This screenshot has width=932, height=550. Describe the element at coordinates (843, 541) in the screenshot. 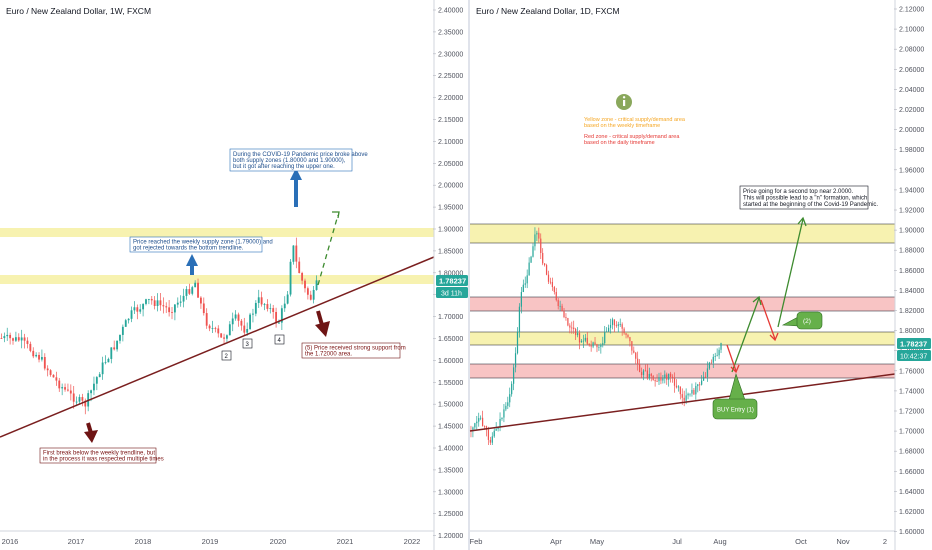

I see `time-tick-label: Nov` at that location.